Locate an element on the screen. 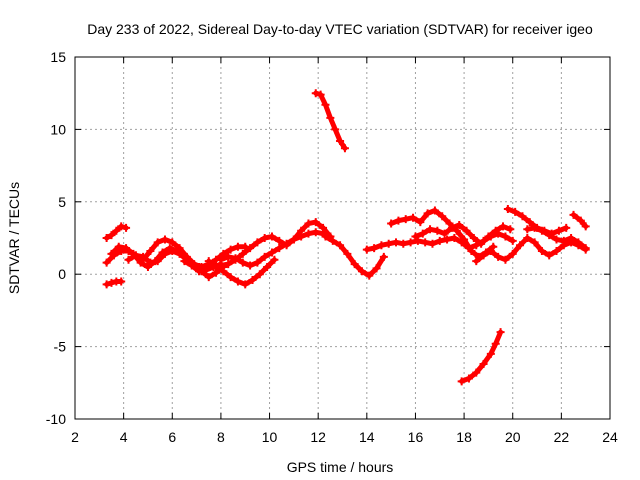 The height and width of the screenshot is (480, 640). x-tick-label: 14 is located at coordinates (367, 437).